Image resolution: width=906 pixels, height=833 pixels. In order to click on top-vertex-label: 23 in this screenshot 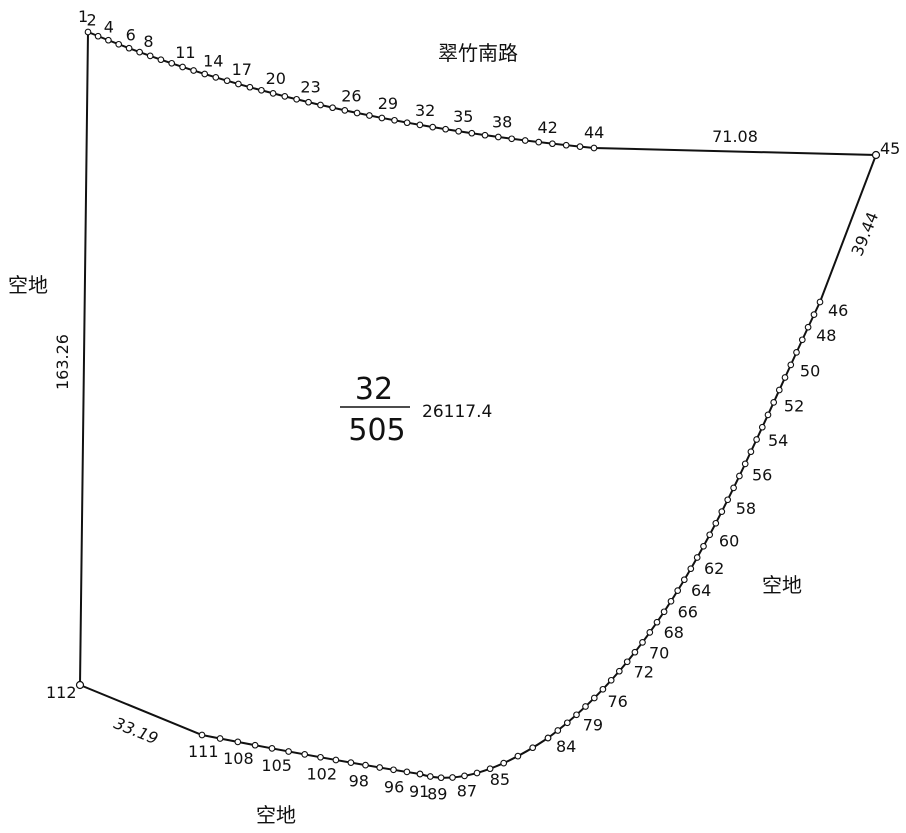, I will do `click(310, 87)`.